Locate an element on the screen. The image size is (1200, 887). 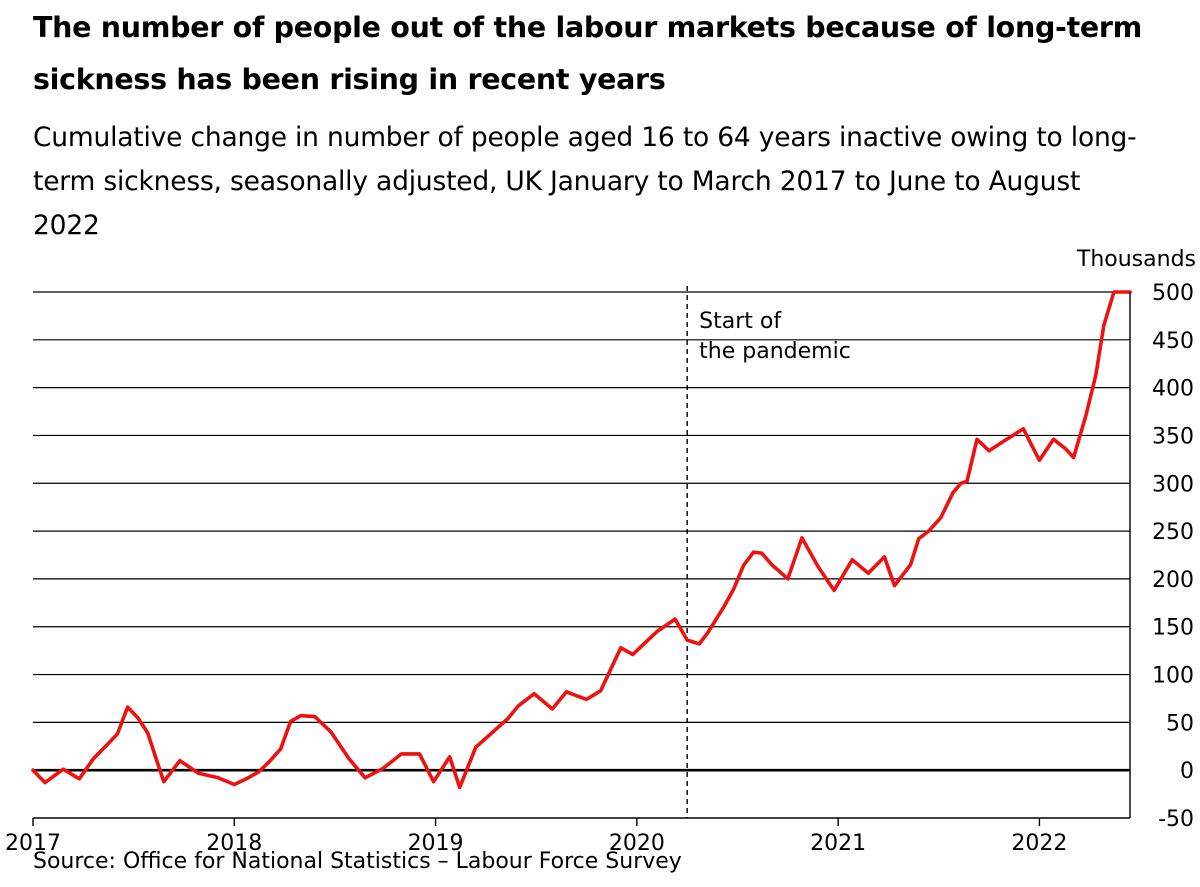
y-tick-label: 350 is located at coordinates (1173, 436).